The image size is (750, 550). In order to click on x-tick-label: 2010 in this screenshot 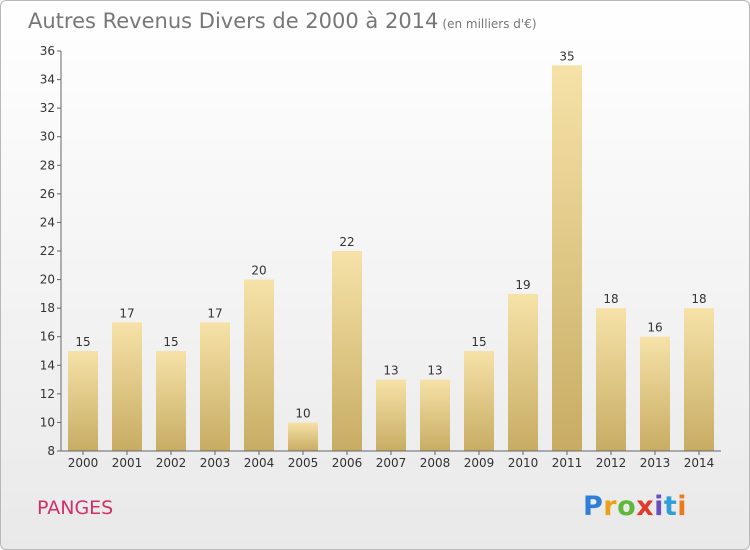, I will do `click(523, 463)`.